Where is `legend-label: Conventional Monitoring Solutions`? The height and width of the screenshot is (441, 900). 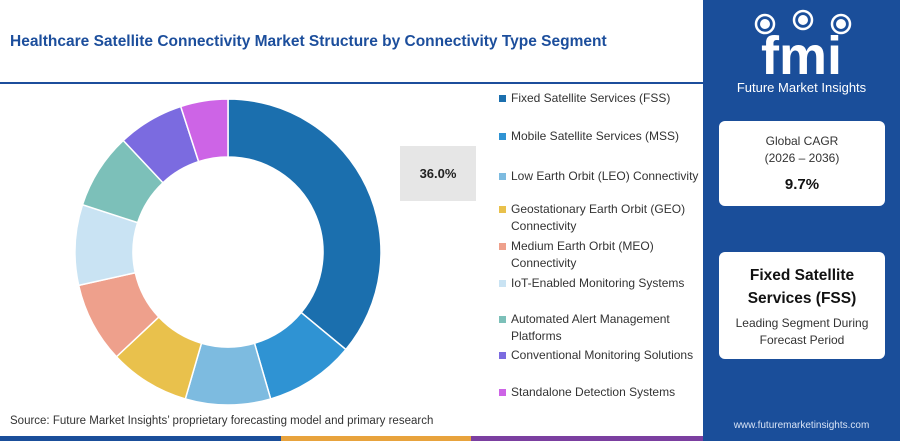
legend-label: Conventional Monitoring Solutions is located at coordinates (602, 355).